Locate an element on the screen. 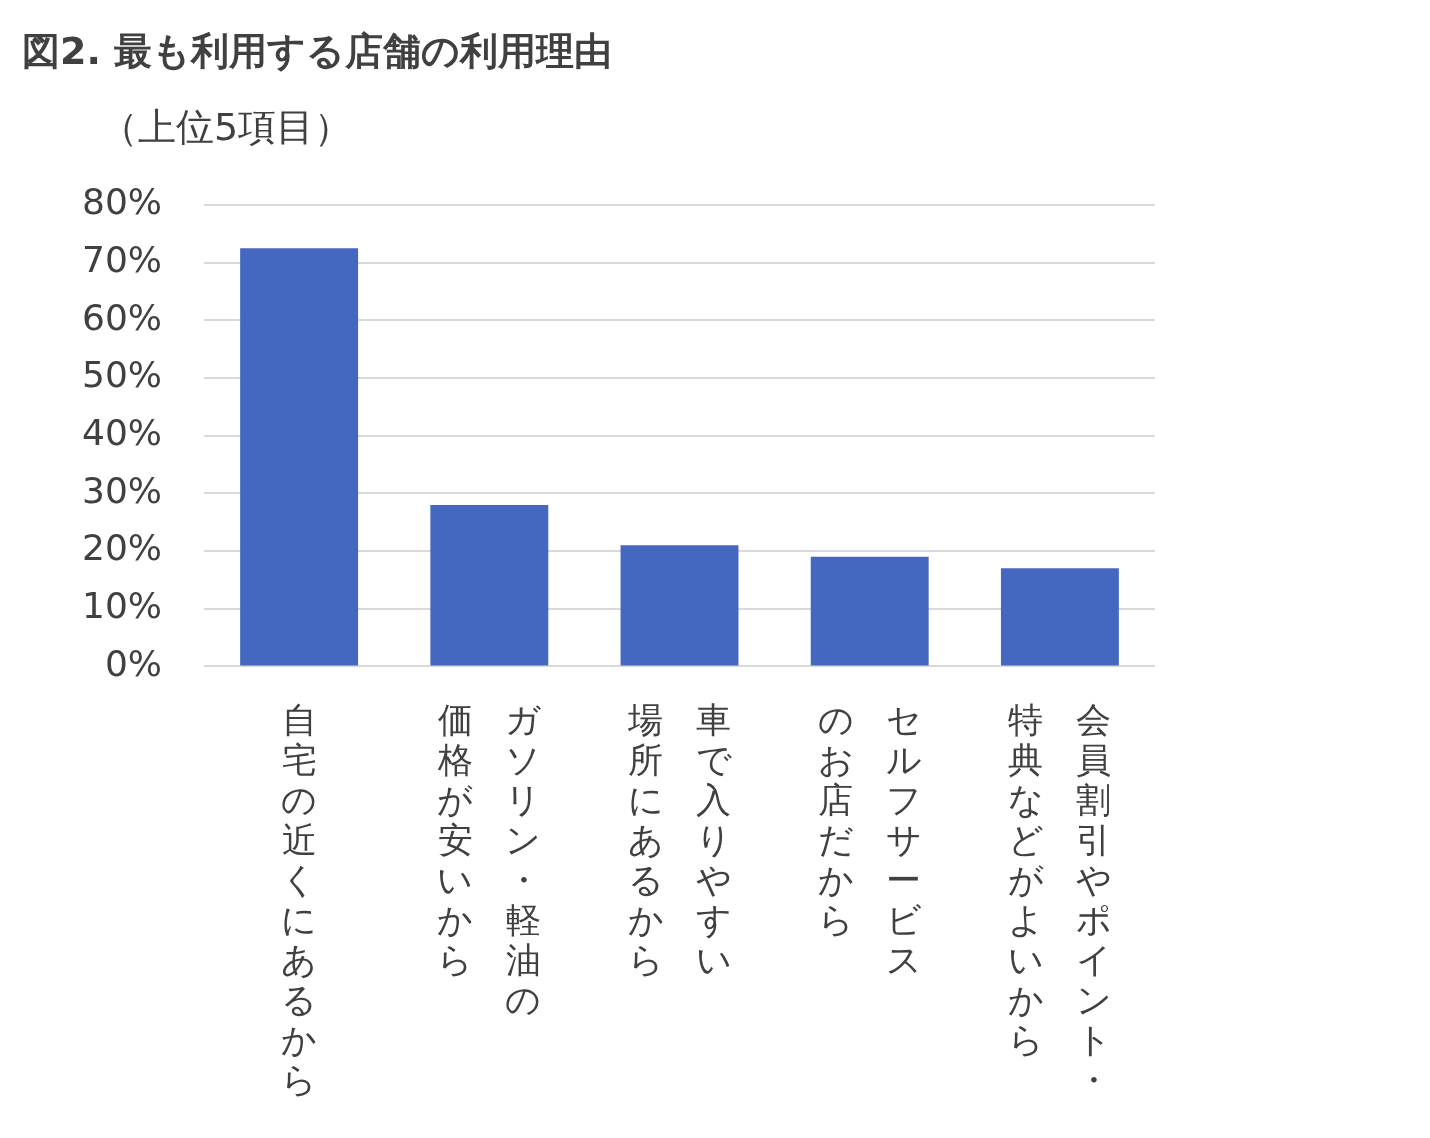 The height and width of the screenshot is (1138, 1430). y-tick-label: 80% is located at coordinates (122, 202).